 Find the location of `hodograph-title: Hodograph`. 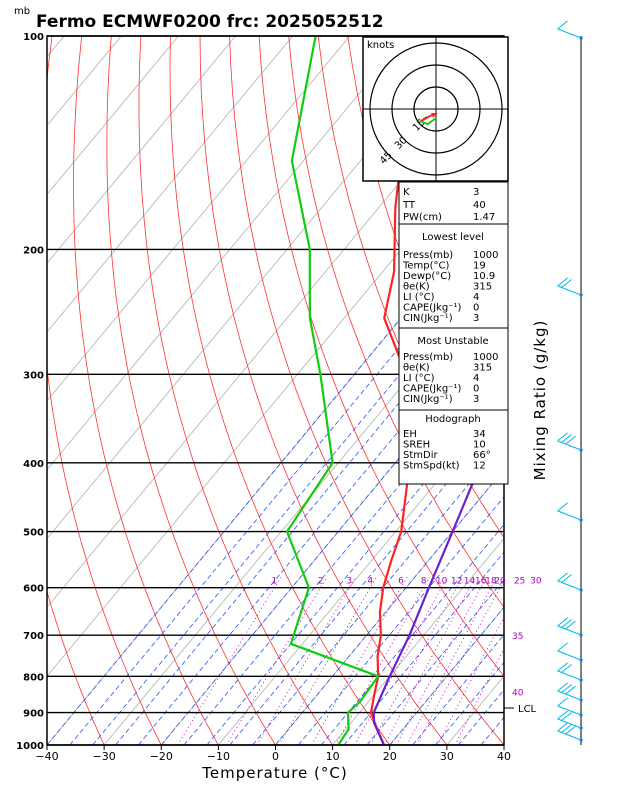

hodograph-title: Hodograph is located at coordinates (452, 419).